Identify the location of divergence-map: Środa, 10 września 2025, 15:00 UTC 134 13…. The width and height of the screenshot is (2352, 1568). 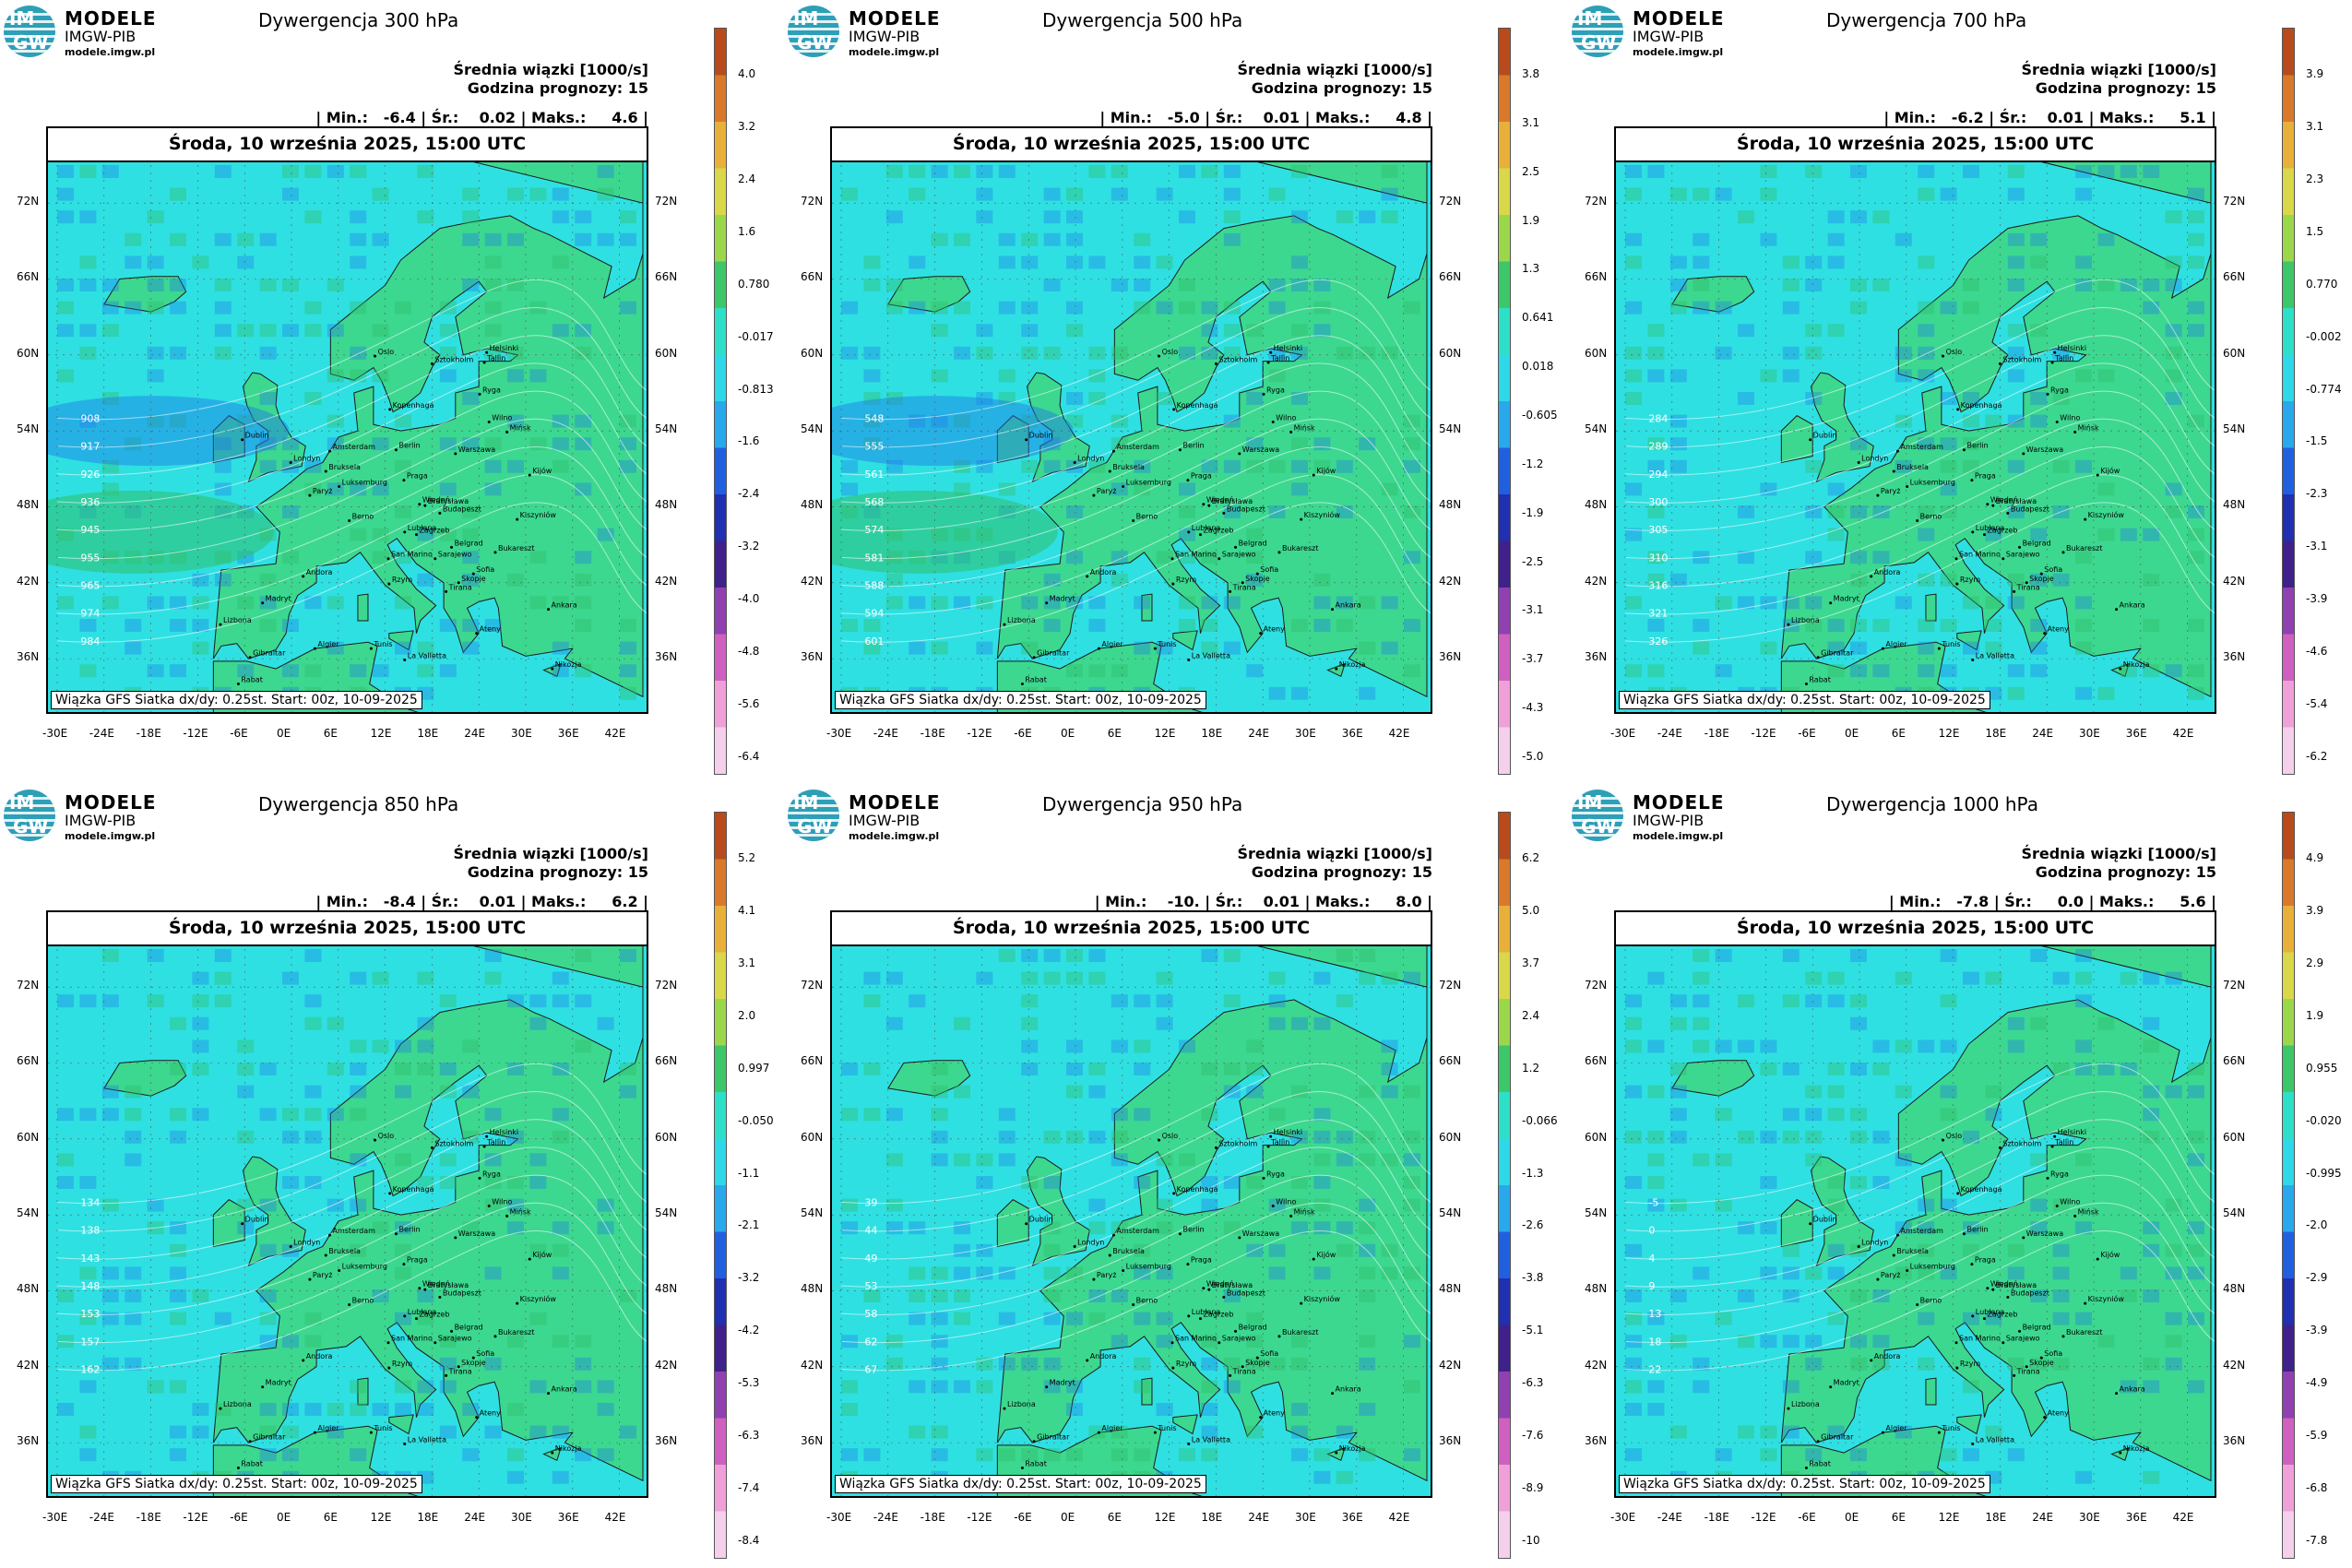
(347, 1204).